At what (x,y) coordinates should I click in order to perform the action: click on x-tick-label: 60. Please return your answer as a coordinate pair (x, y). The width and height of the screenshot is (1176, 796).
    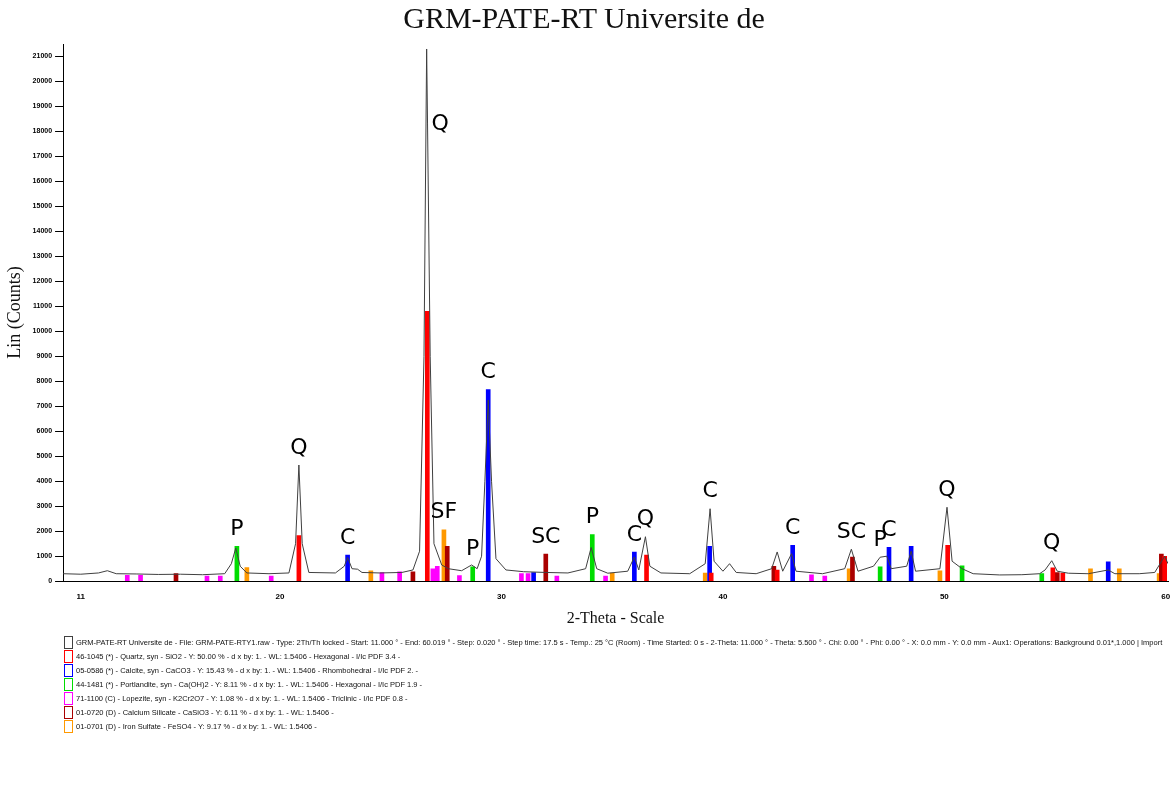
    Looking at the image, I should click on (1166, 597).